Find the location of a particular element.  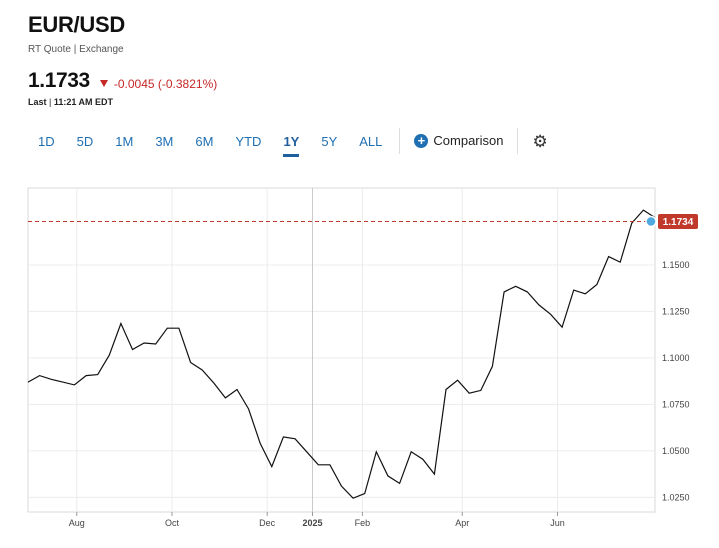

last-price-badge-bg is located at coordinates (678, 221).